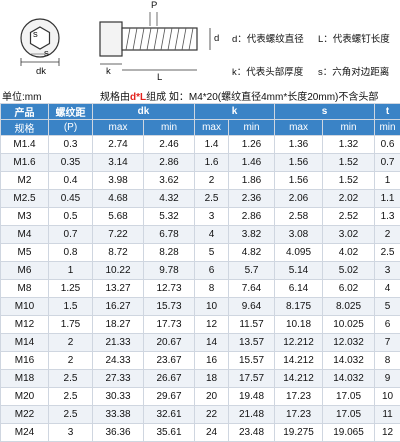 The width and height of the screenshot is (400, 442). Describe the element at coordinates (387, 145) in the screenshot. I see `table-cell: 0.6` at that location.